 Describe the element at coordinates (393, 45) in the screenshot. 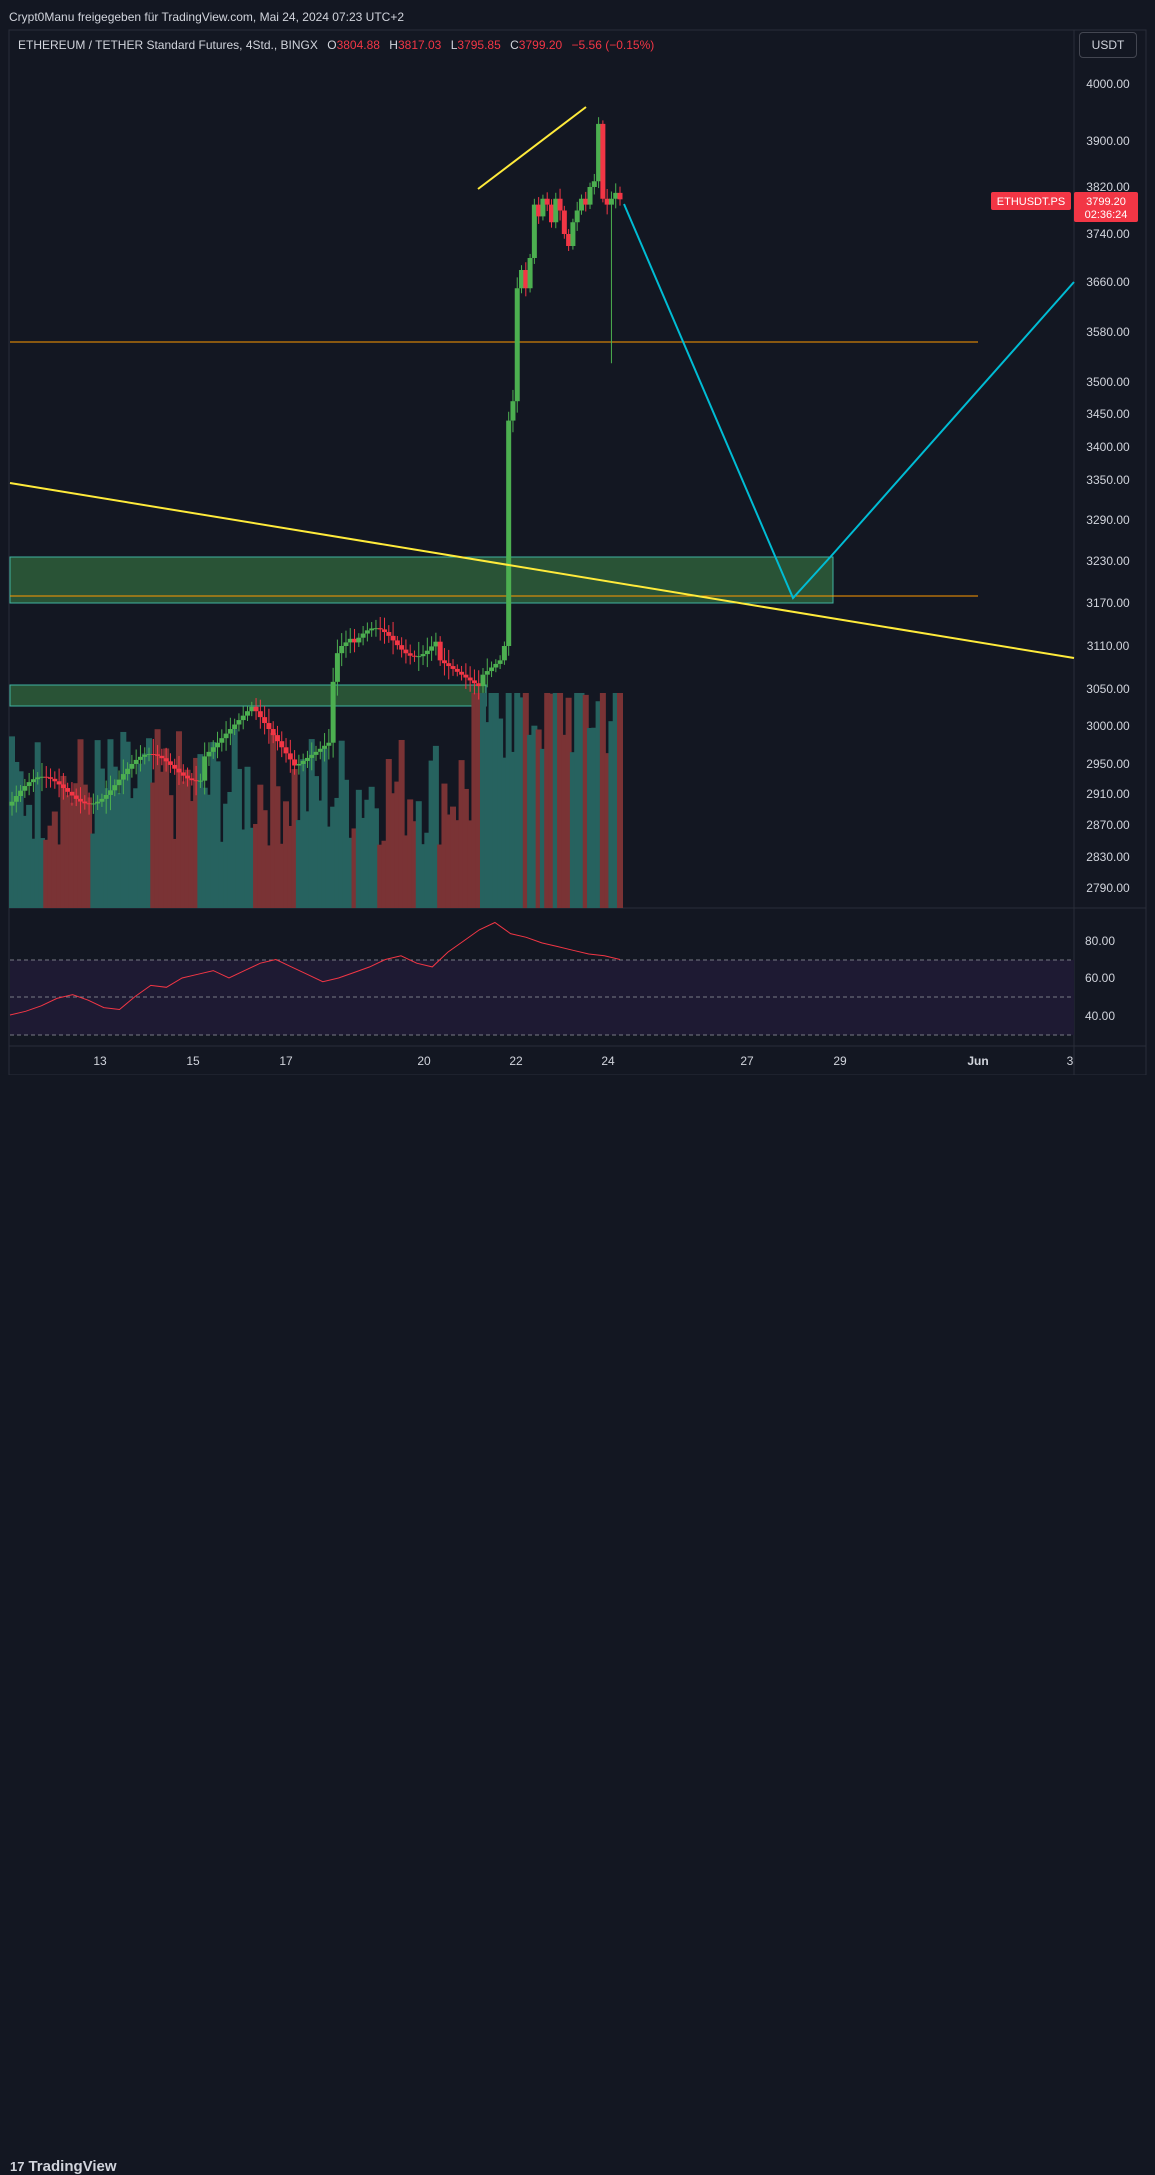

I see `high-label: H` at that location.